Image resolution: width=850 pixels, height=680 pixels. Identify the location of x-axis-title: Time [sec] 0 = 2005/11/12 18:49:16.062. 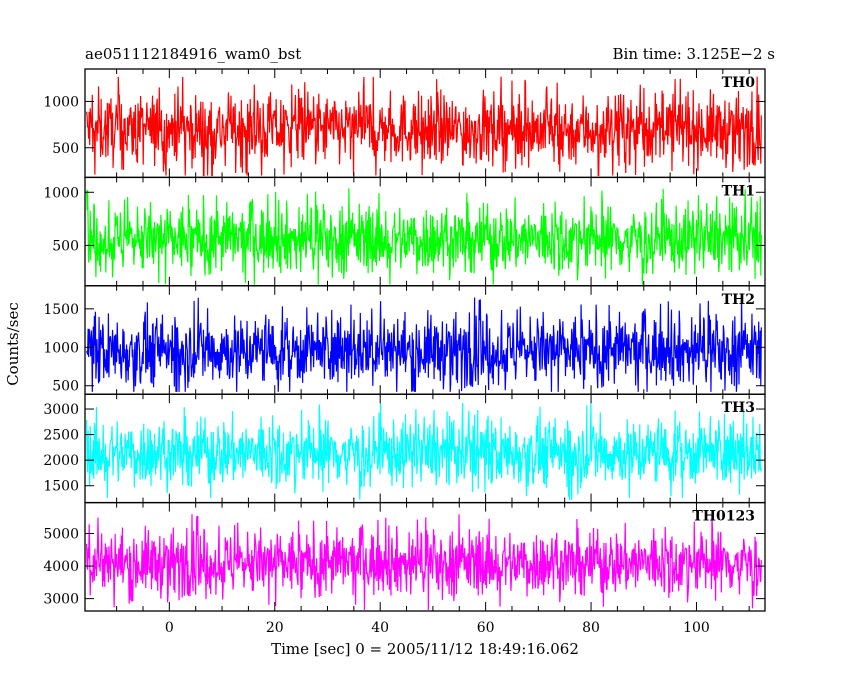
(425, 649).